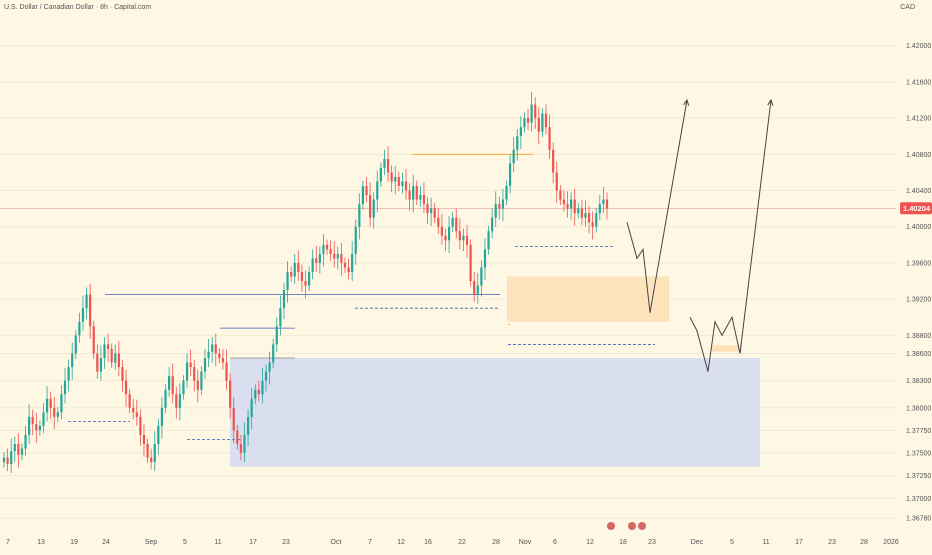 The width and height of the screenshot is (932, 555). I want to click on projection-path-1-arrow, so click(686, 102).